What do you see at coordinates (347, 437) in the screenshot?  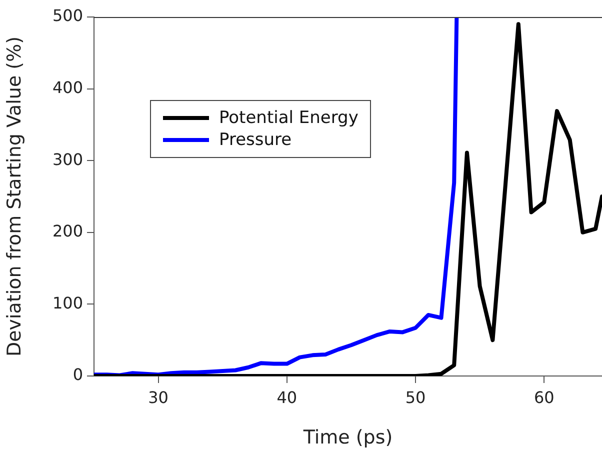 I see `x-axis-title: Time (ps)` at bounding box center [347, 437].